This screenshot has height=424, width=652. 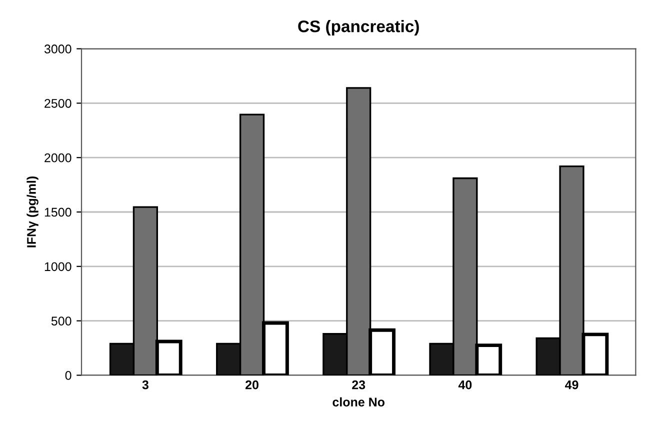 I want to click on x-tick-label: 23, so click(x=359, y=385).